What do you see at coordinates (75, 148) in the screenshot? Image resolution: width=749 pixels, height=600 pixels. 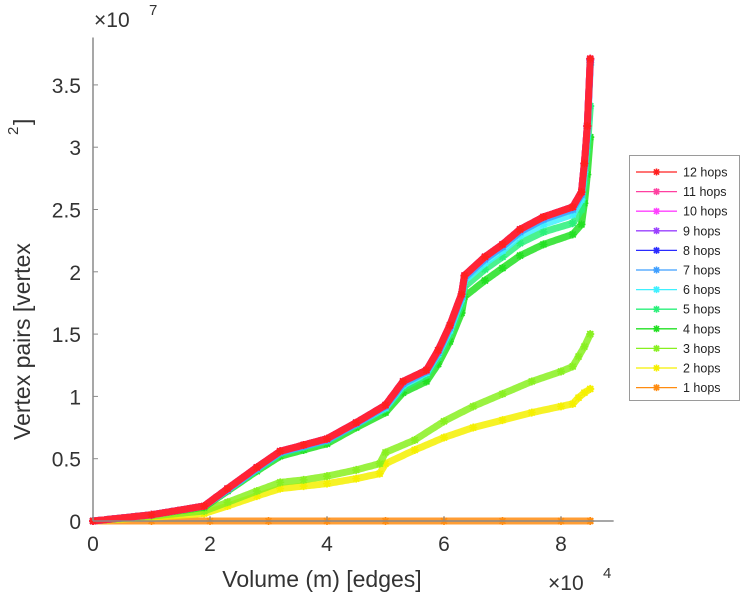 I see `y-tick-label: 3` at bounding box center [75, 148].